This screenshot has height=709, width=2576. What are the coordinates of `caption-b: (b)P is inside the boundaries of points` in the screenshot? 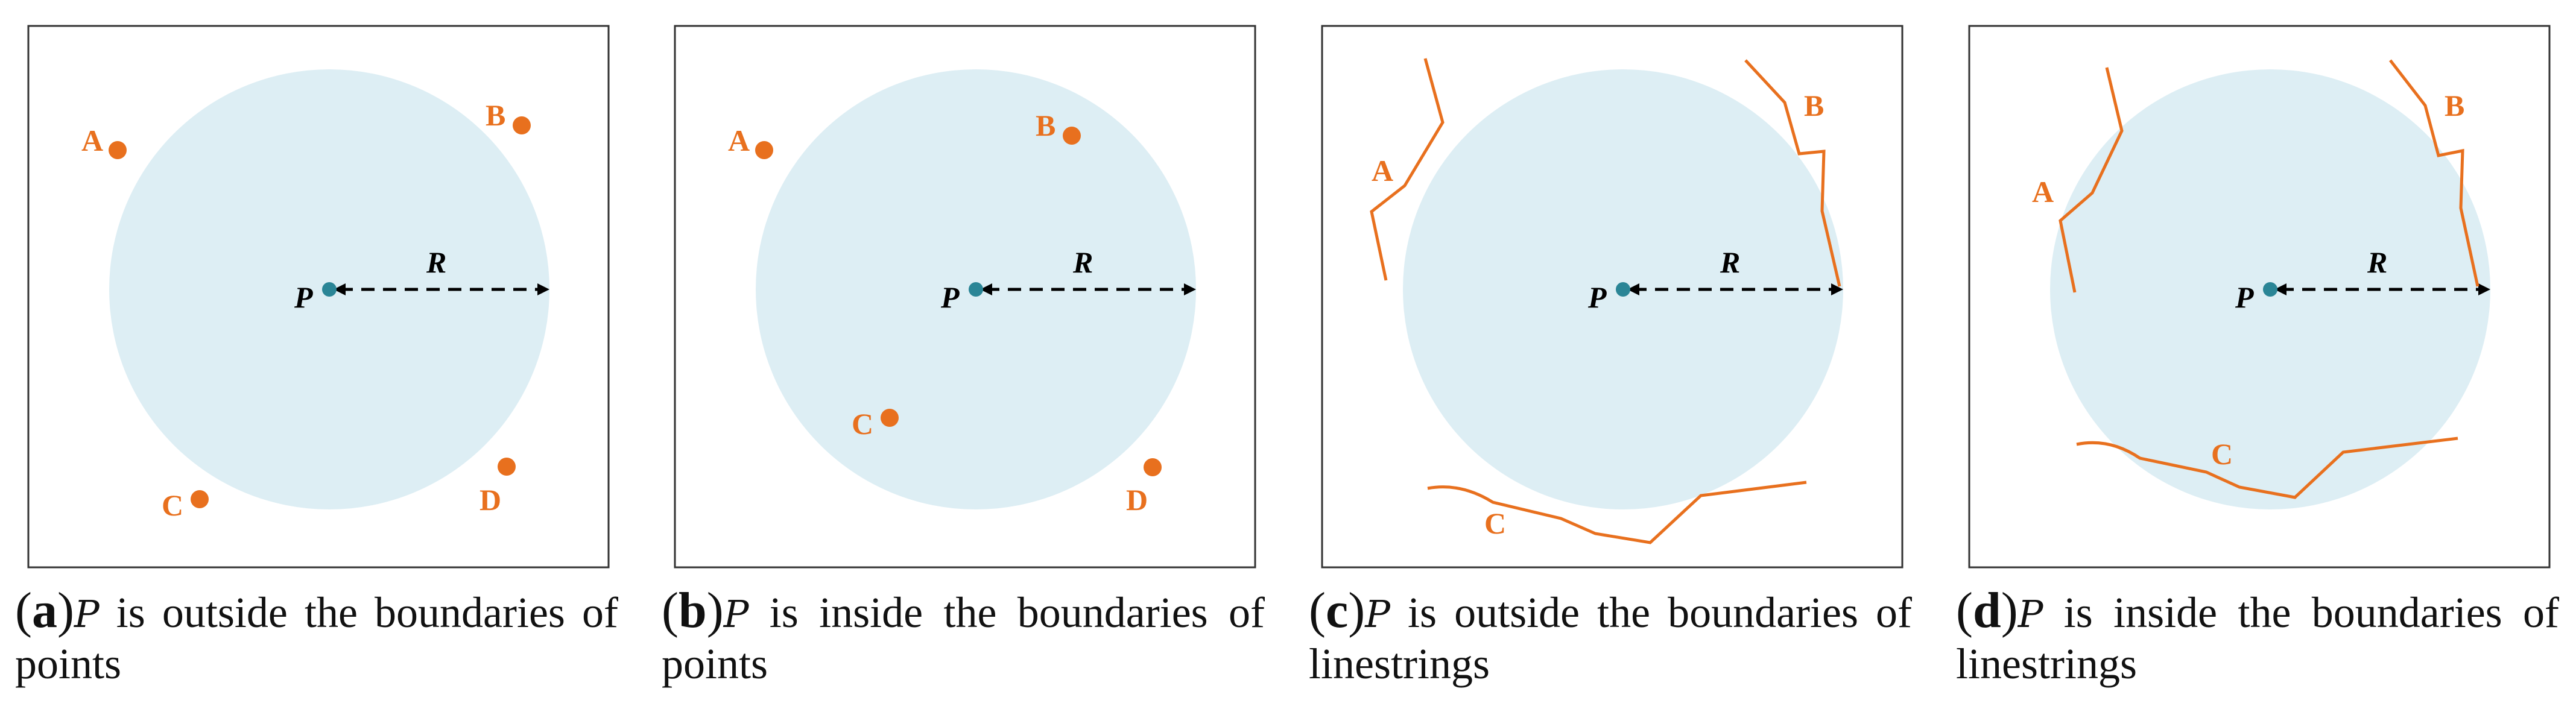 It's located at (963, 636).